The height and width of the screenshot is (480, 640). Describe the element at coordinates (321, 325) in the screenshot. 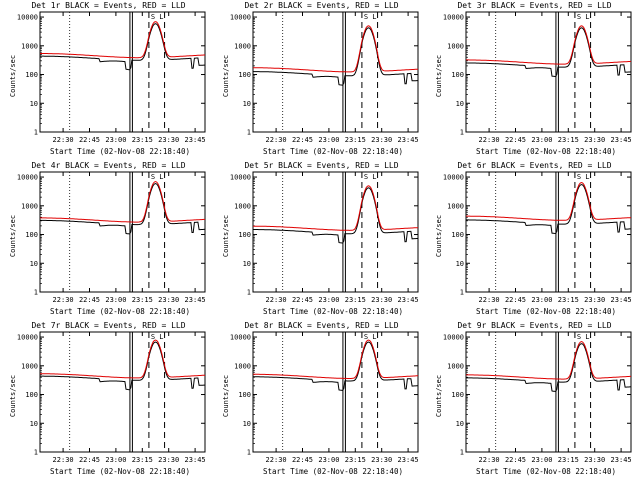

I see `panel-title: Det 8r BLACK = Events, RED = LLD` at that location.